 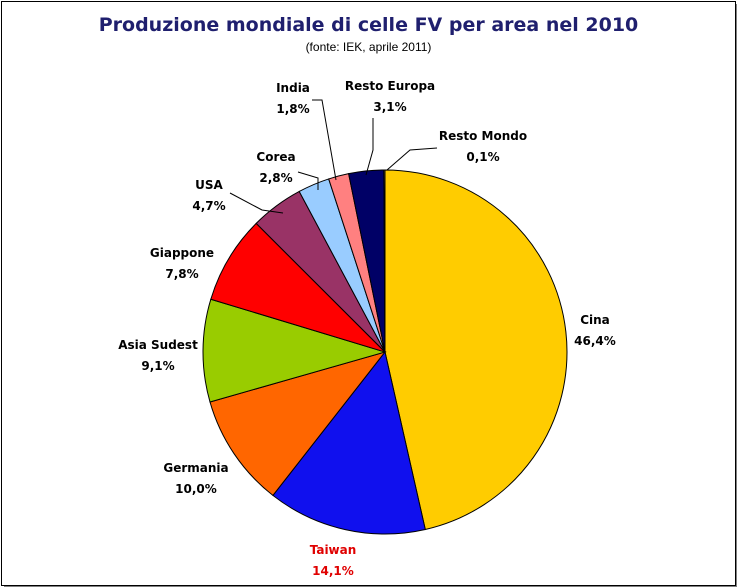 I want to click on slice-value-asia-sudest: 9,1%, so click(x=157, y=366).